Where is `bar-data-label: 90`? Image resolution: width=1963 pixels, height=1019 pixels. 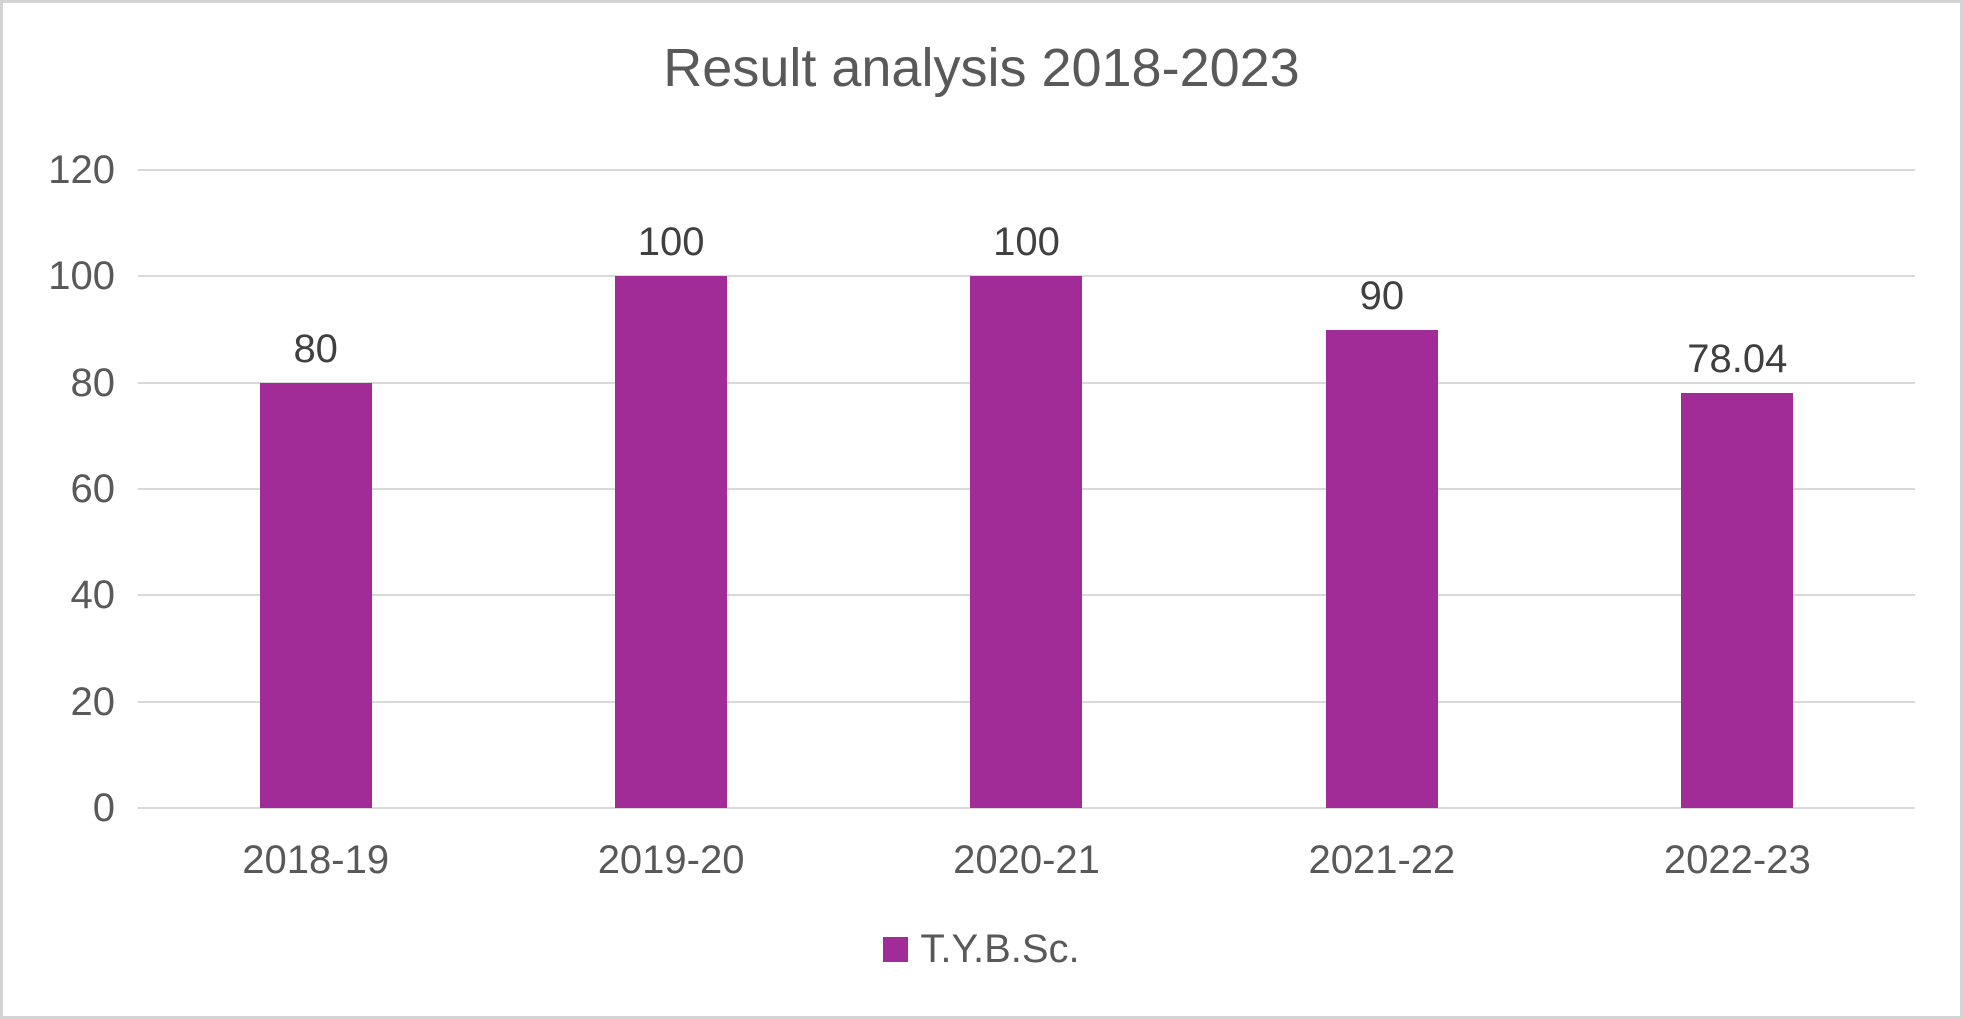
bar-data-label: 90 is located at coordinates (1382, 295).